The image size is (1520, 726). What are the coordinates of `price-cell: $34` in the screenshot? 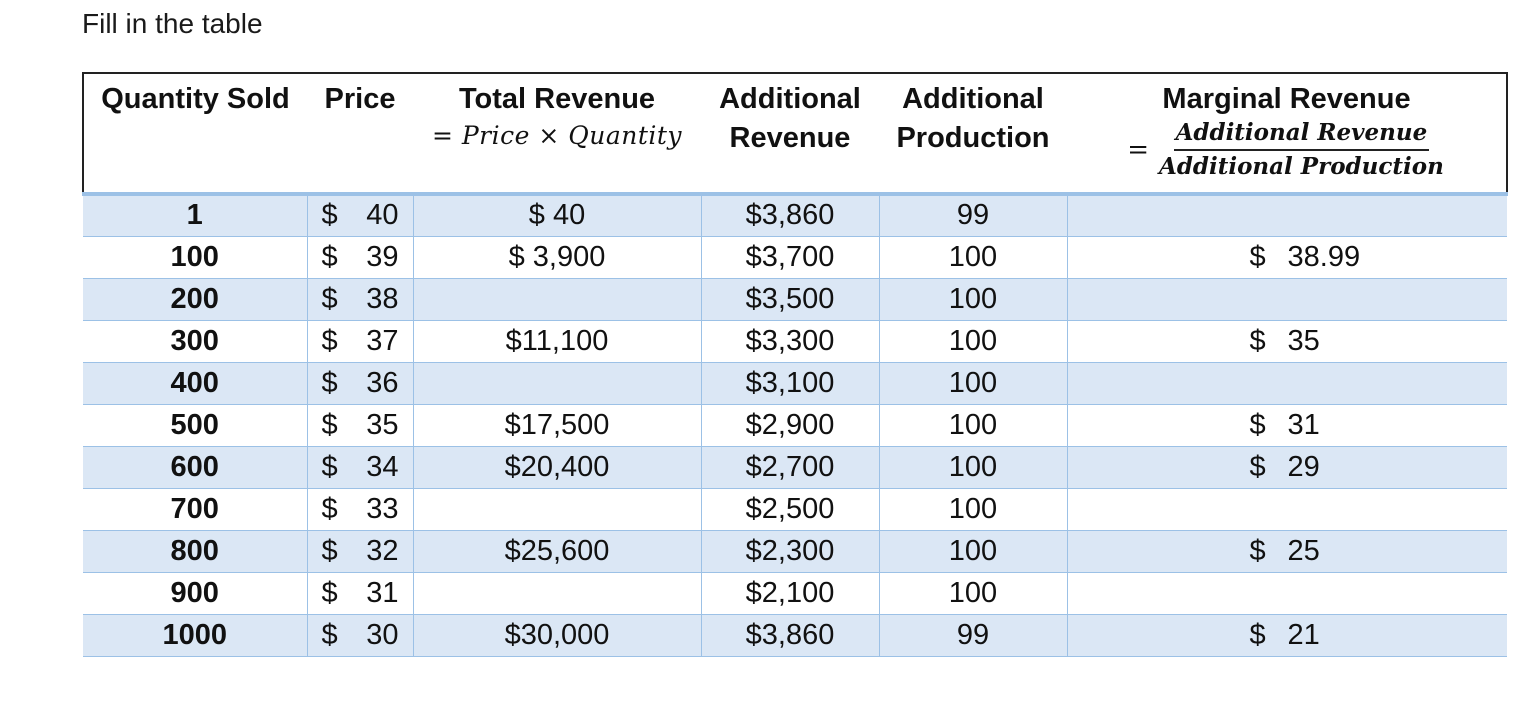 It's located at (360, 467).